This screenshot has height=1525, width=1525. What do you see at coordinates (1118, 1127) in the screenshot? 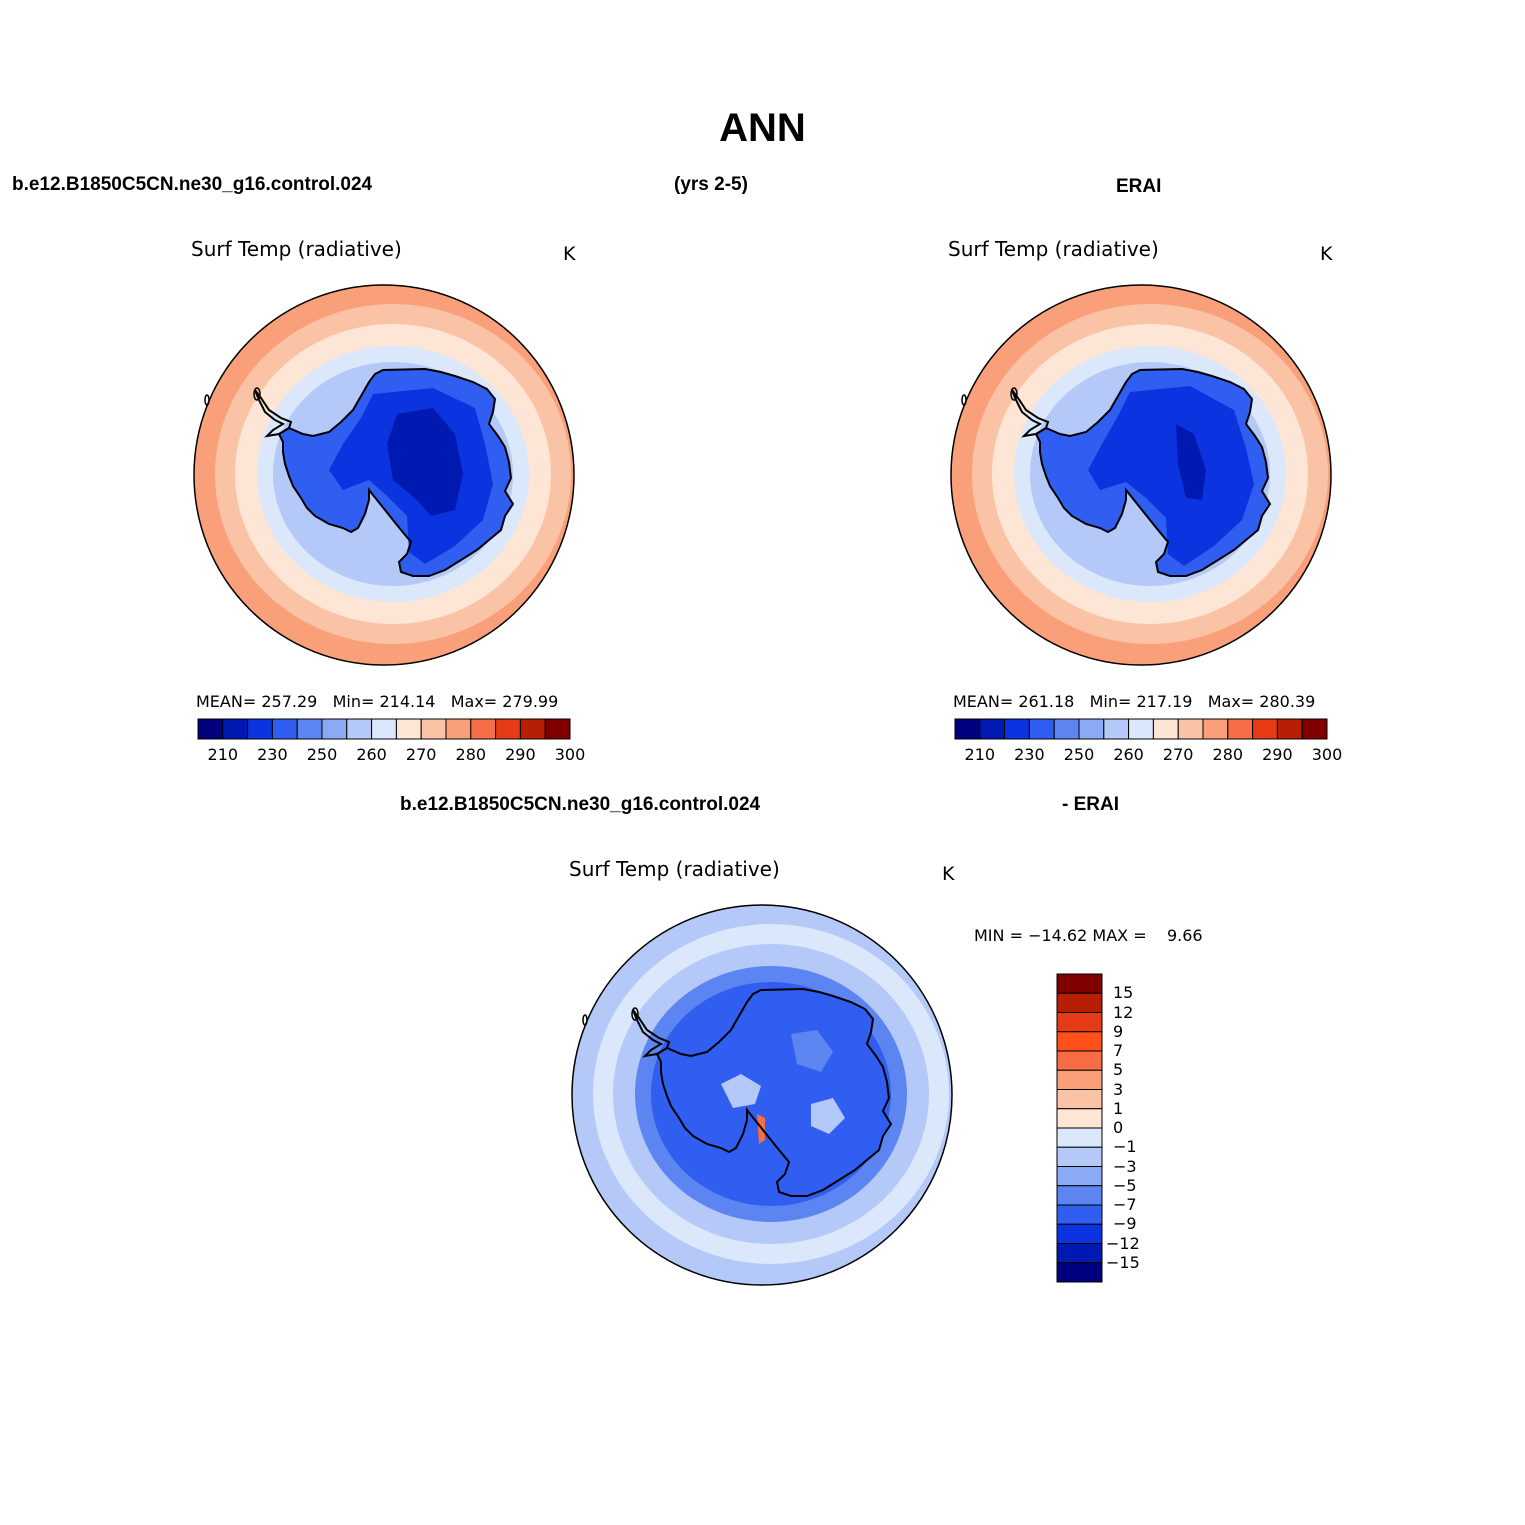
I see `diff-colorbar-tick-label: 0` at bounding box center [1118, 1127].